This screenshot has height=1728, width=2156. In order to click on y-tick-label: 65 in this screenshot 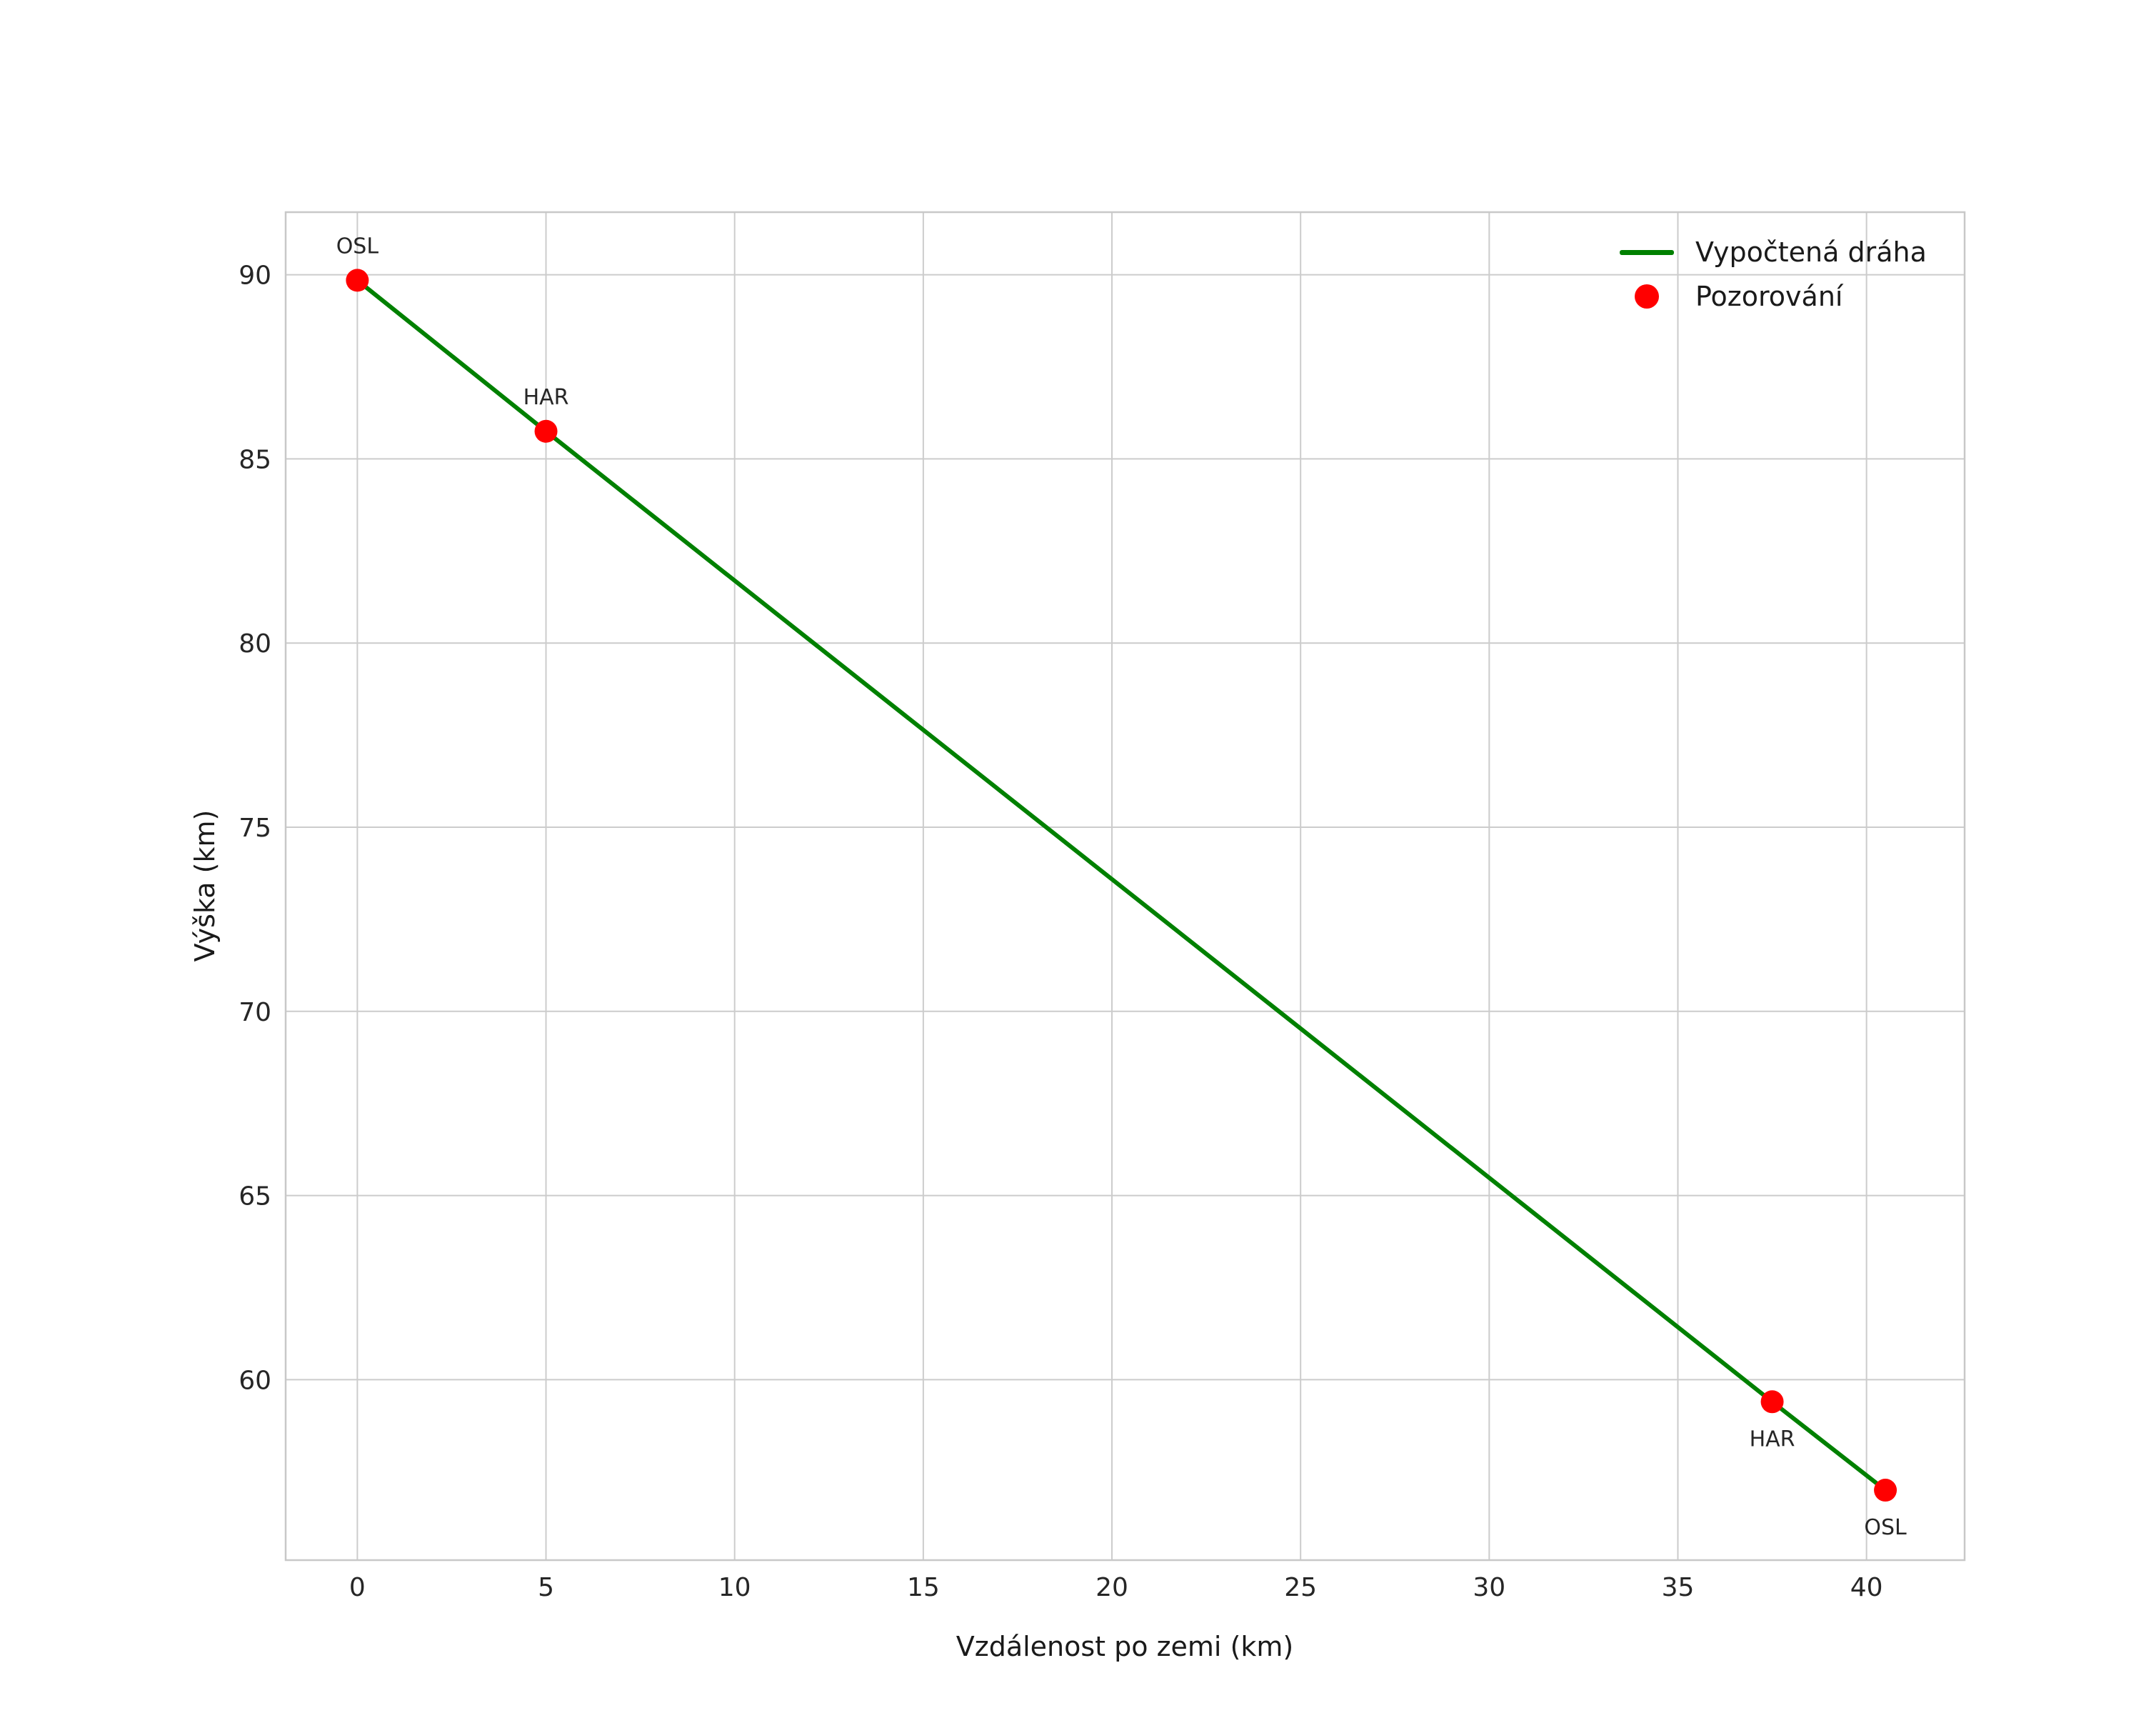, I will do `click(255, 1197)`.